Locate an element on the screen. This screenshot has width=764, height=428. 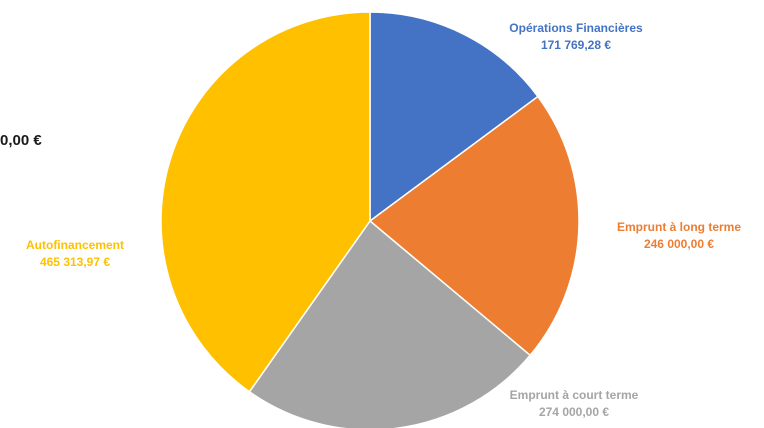
slice-name: Opérations Financières is located at coordinates (576, 28).